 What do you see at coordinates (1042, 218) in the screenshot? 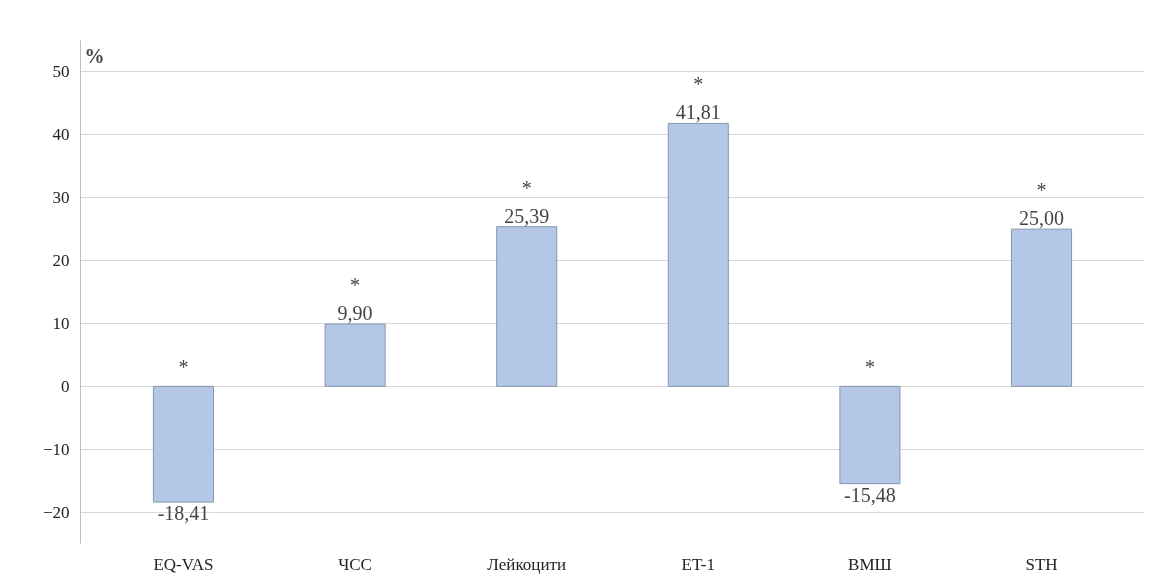
I see `data-label: 25,00` at bounding box center [1042, 218].